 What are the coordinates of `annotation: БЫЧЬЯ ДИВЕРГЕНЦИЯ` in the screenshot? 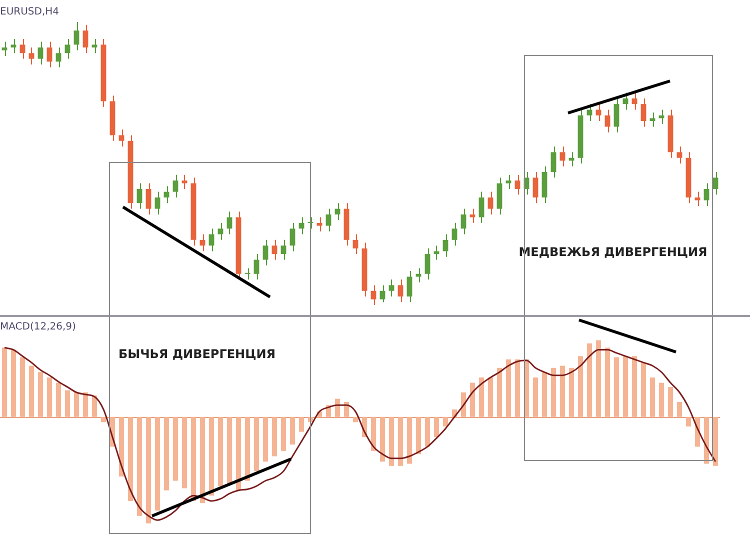 It's located at (197, 354).